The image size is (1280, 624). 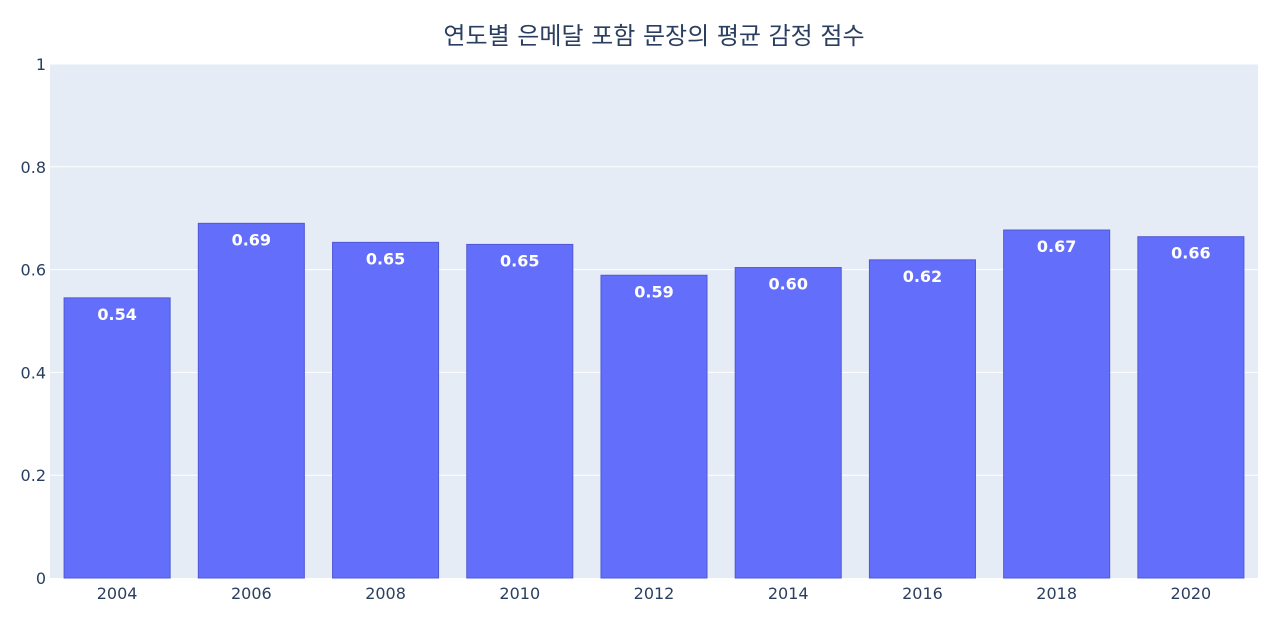 I want to click on x-tick-label: 2020, so click(x=1191, y=593).